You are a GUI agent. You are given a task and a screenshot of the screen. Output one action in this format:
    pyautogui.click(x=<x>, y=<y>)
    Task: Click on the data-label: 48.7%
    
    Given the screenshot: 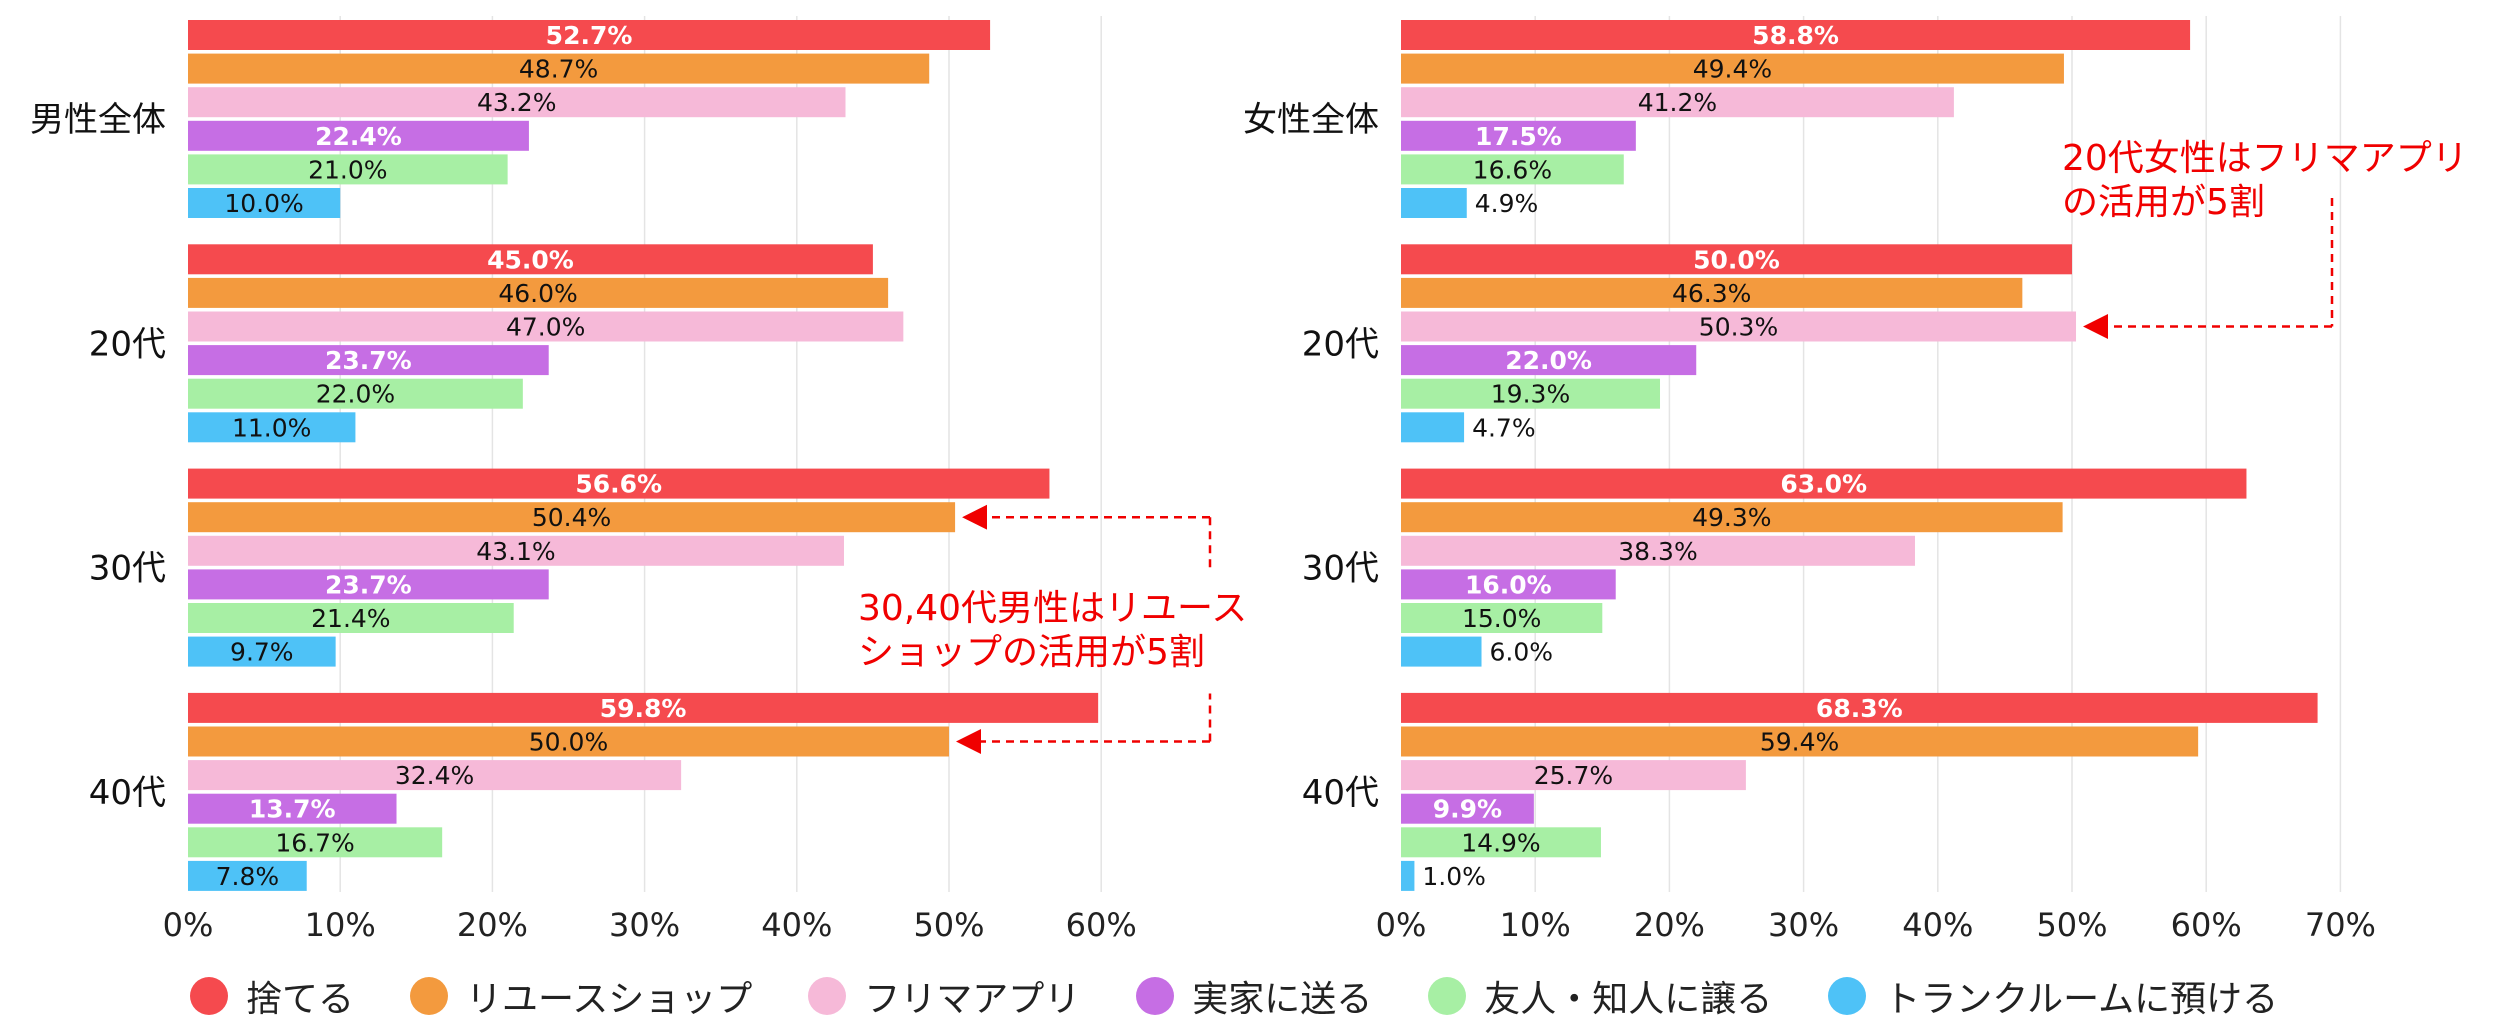 What is the action you would take?
    pyautogui.click(x=558, y=69)
    